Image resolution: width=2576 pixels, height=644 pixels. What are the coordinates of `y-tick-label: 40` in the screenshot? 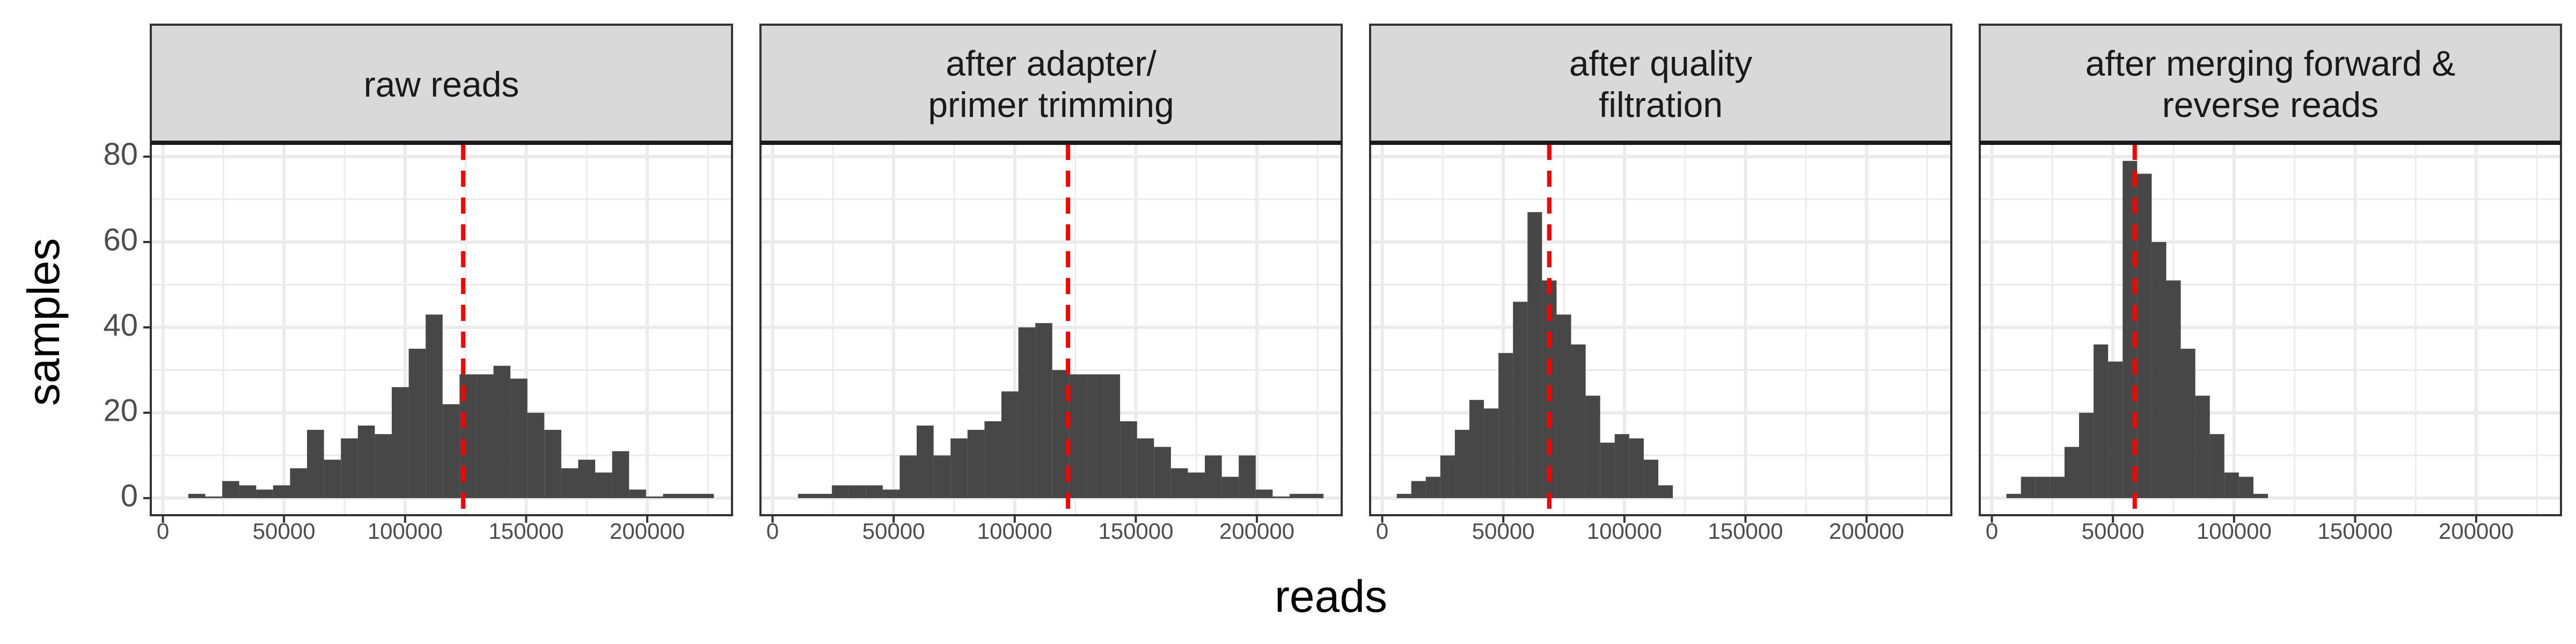 It's located at (120, 325).